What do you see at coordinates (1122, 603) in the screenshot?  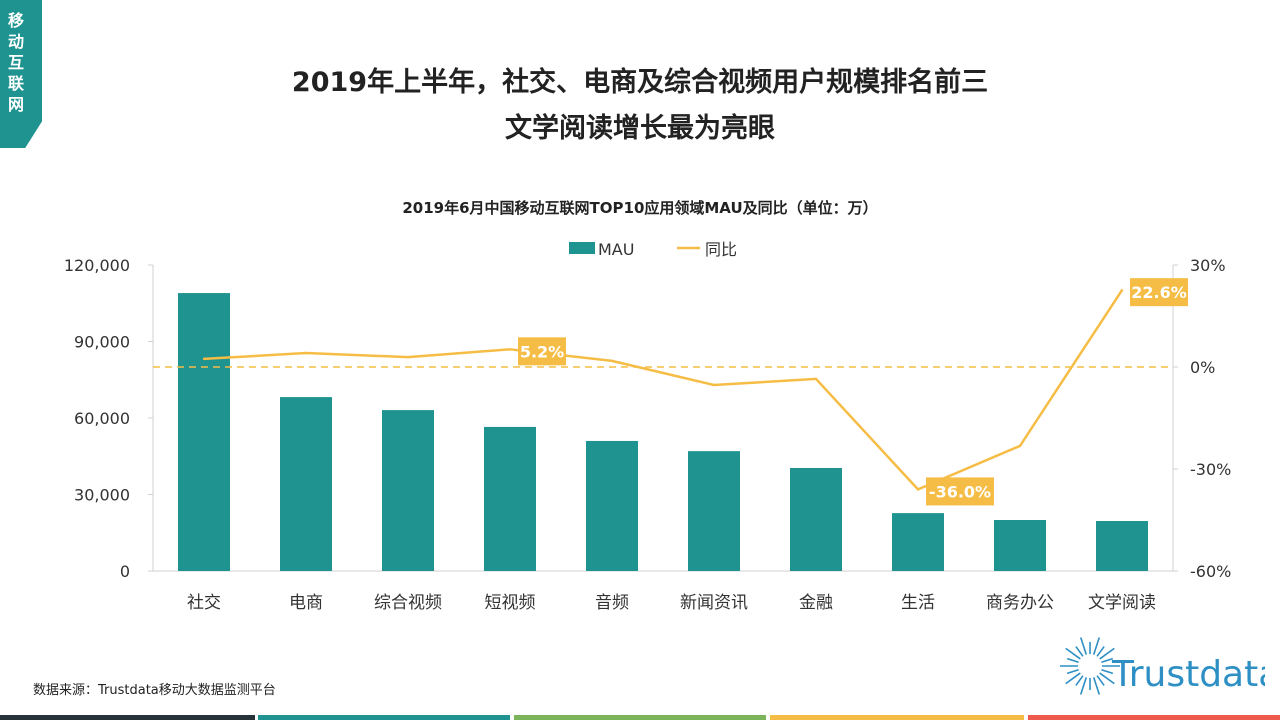 I see `category-label: 文学阅读` at bounding box center [1122, 603].